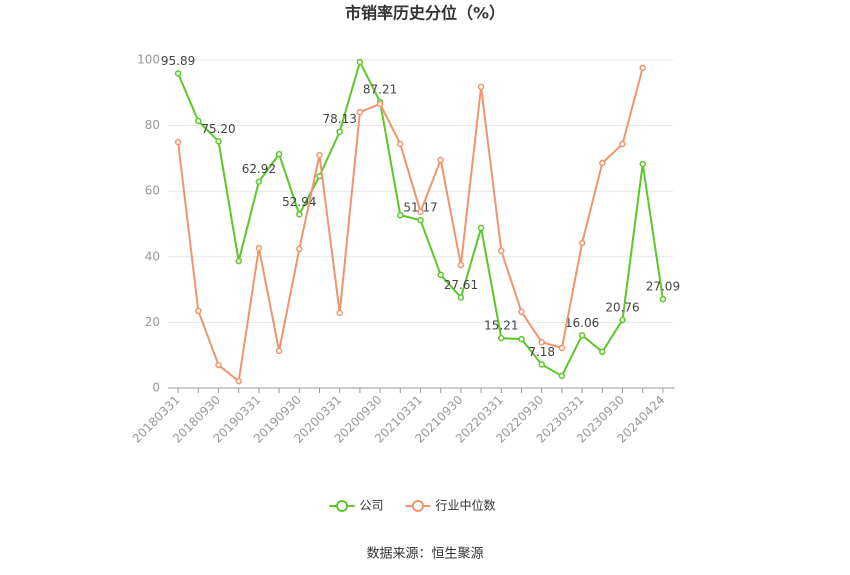 This screenshot has width=850, height=575. I want to click on data-label: 16.06, so click(582, 323).